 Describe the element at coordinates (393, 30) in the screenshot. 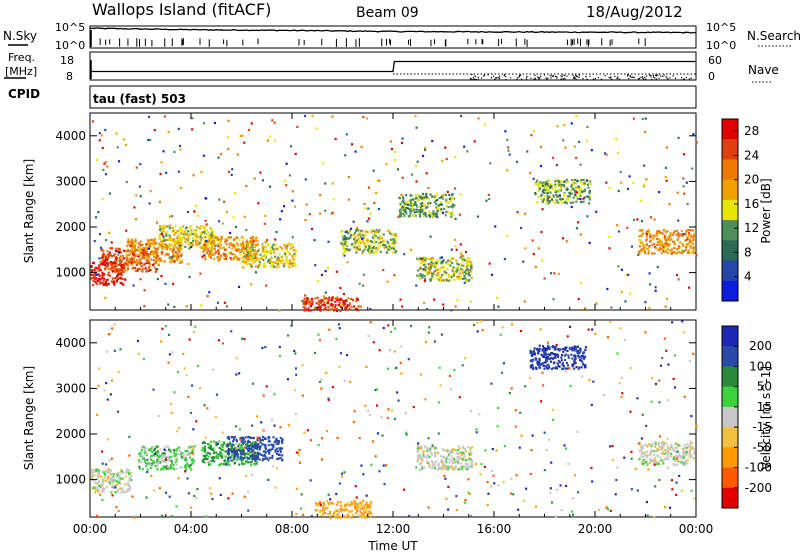

I see `n-sky-line` at that location.